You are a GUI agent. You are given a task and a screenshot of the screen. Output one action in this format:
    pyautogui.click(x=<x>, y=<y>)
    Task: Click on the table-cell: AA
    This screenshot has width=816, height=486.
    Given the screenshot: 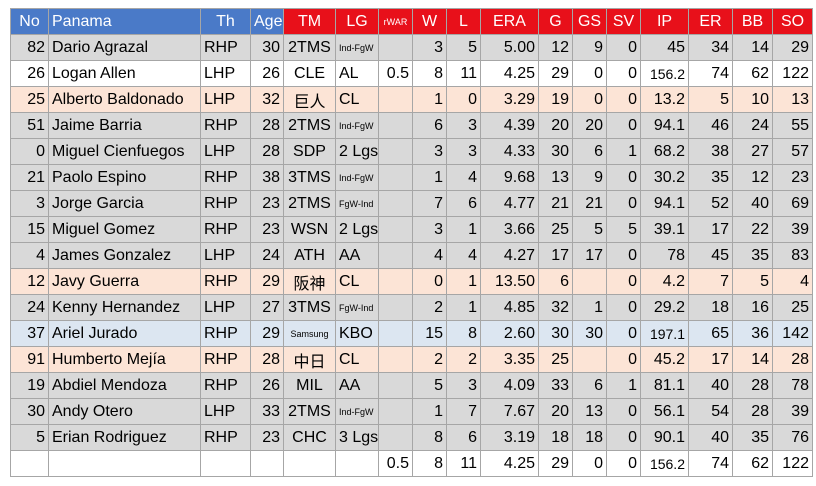 What is the action you would take?
    pyautogui.click(x=357, y=385)
    